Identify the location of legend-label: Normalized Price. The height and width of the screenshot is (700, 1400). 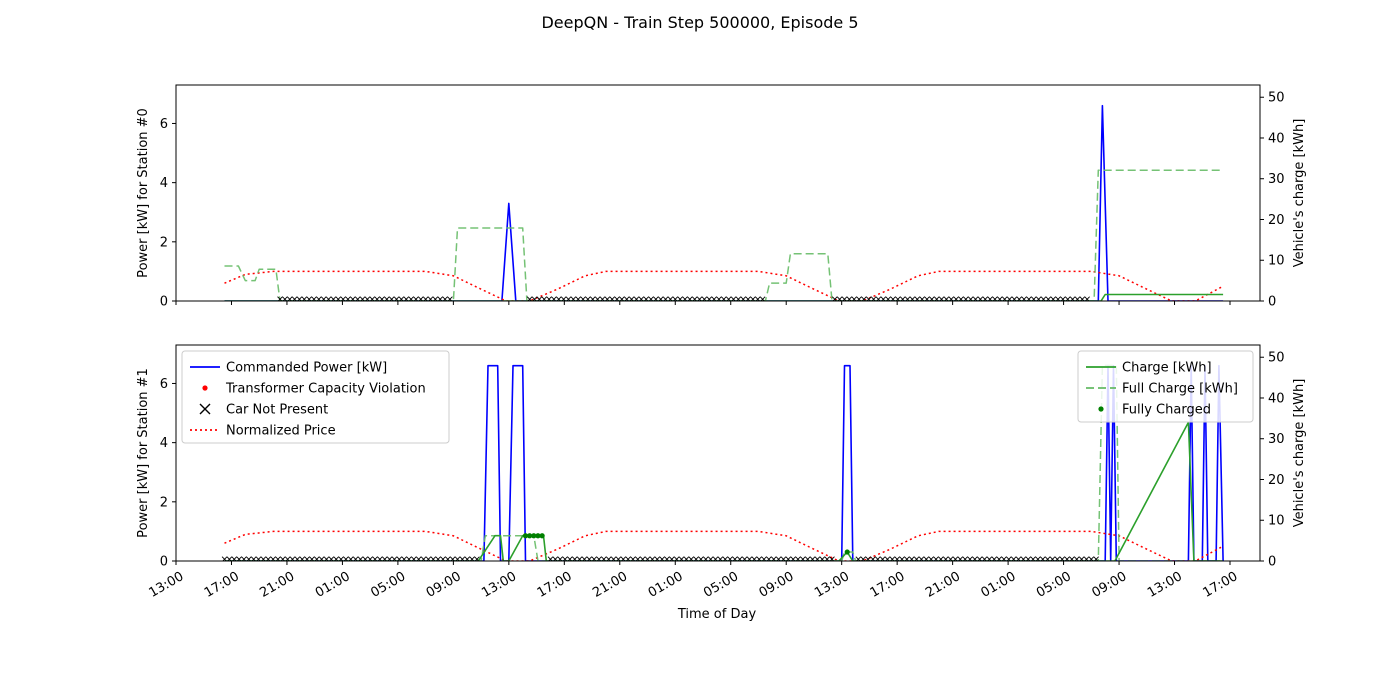
(281, 431).